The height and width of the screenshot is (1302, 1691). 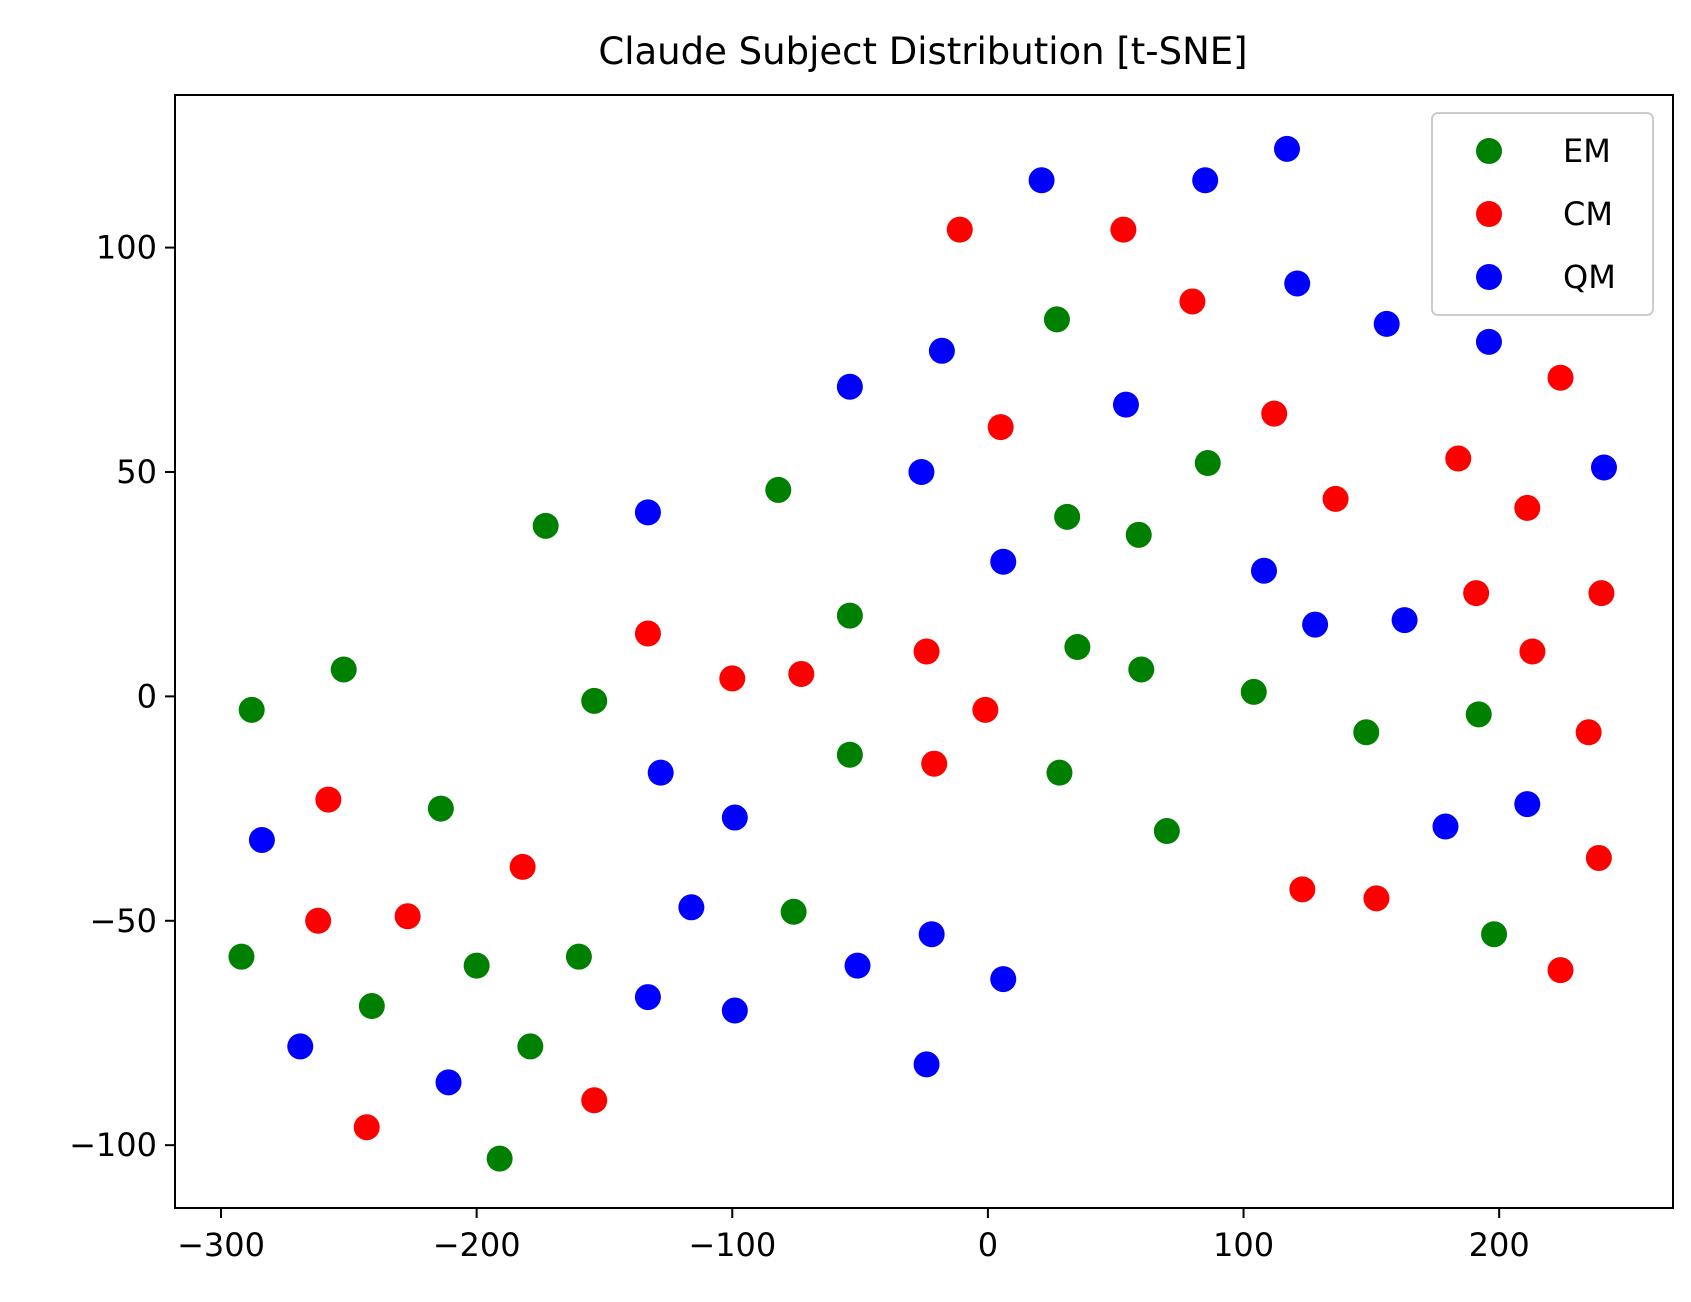 What do you see at coordinates (1499, 1245) in the screenshot?
I see `x-tick-label: 200` at bounding box center [1499, 1245].